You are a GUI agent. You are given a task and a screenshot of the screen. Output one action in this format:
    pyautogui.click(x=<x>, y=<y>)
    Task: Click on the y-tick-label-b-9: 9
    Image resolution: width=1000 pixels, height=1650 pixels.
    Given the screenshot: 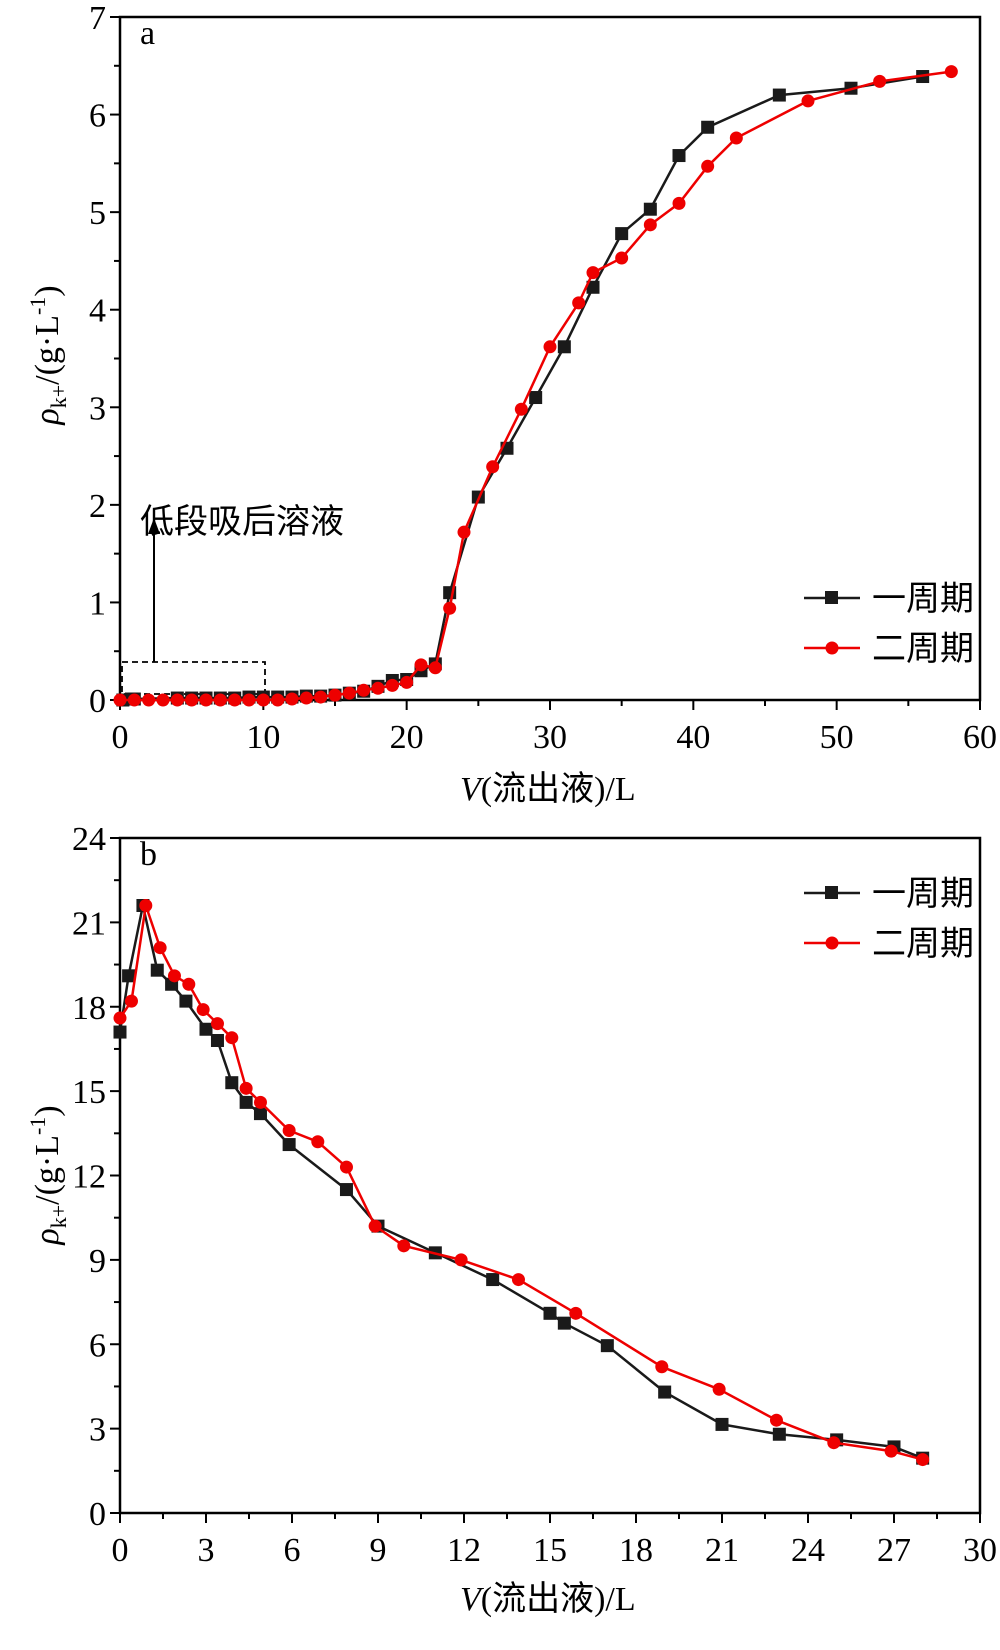 What is the action you would take?
    pyautogui.click(x=97, y=1261)
    